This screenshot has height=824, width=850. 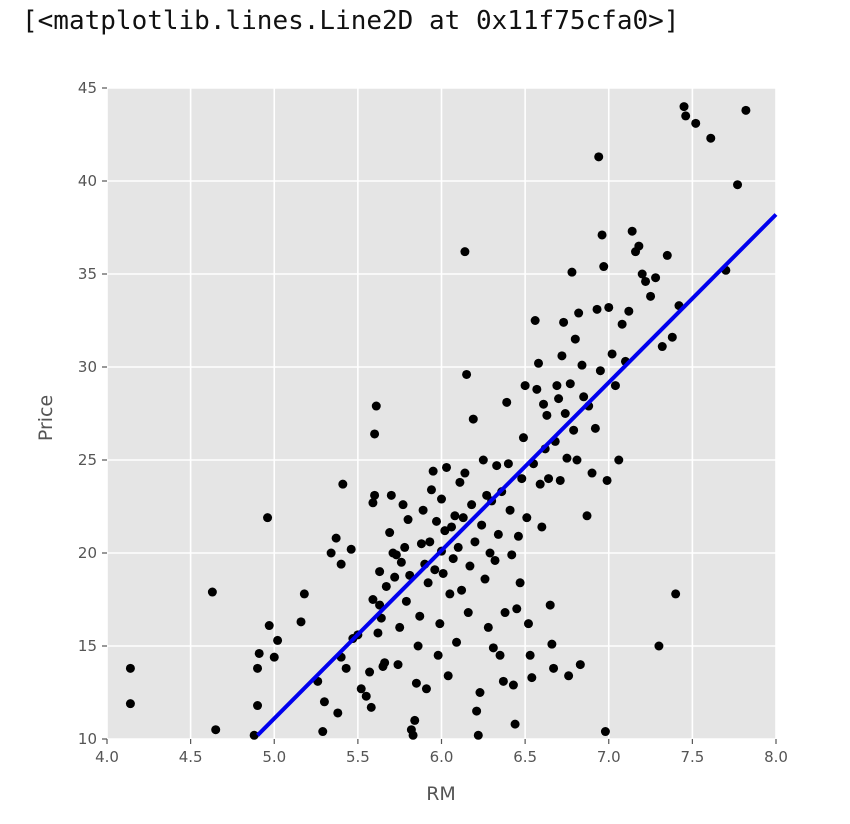 I want to click on x-tick-label: 4.0, so click(x=107, y=757).